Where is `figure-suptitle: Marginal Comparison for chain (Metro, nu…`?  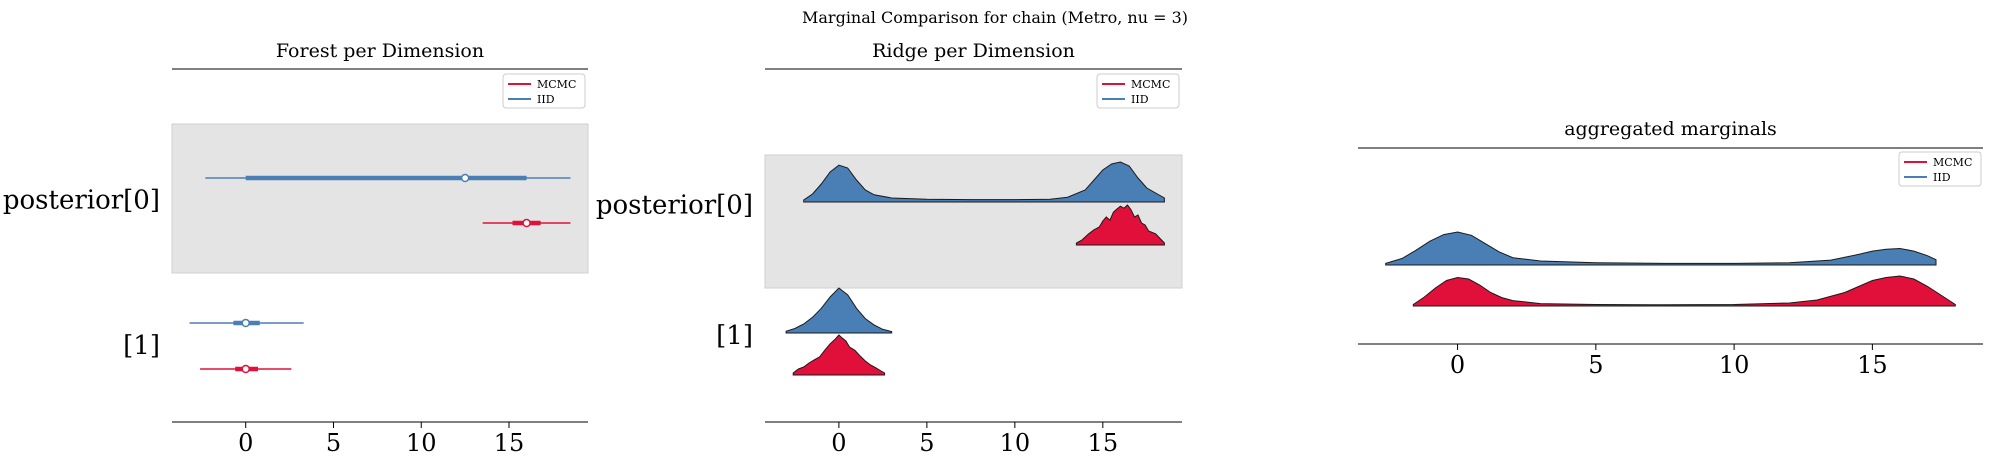 figure-suptitle: Marginal Comparison for chain (Metro, nu… is located at coordinates (995, 17).